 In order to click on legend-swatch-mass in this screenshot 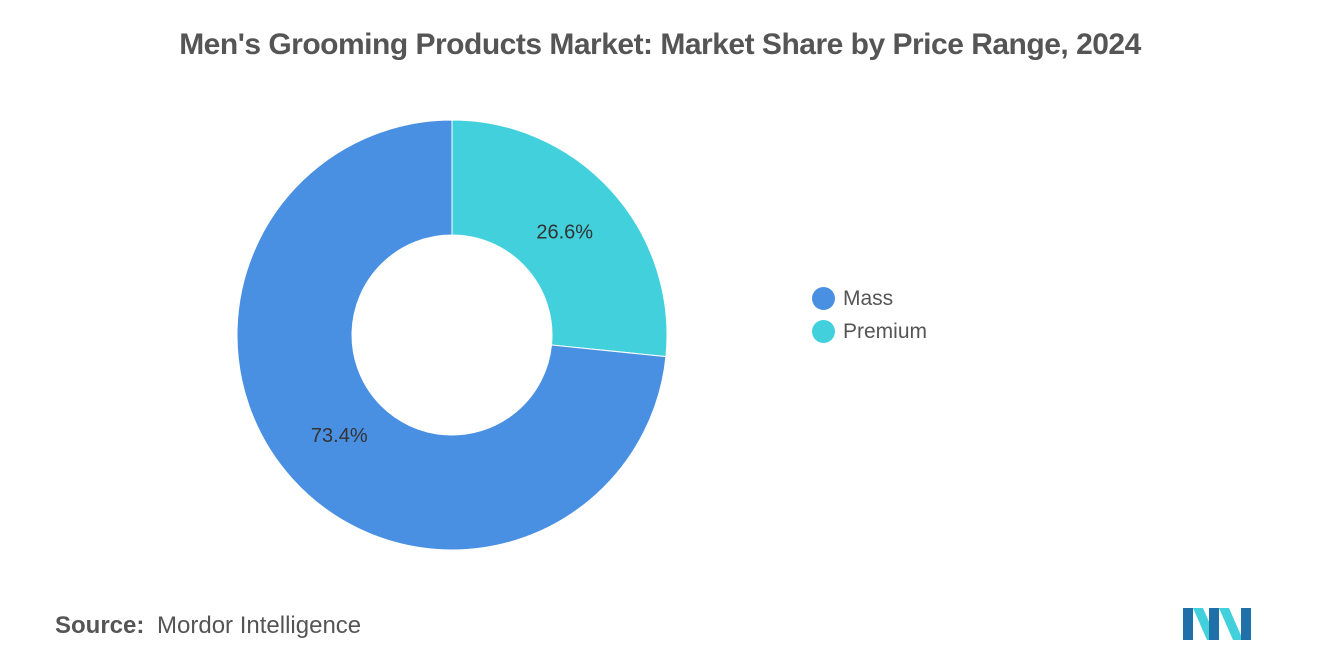, I will do `click(823, 298)`.